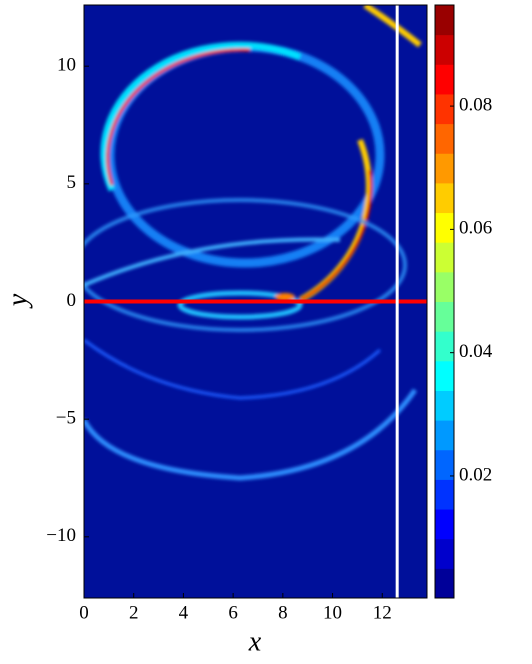  Describe the element at coordinates (283, 612) in the screenshot. I see `x-tick-label: 8` at that location.